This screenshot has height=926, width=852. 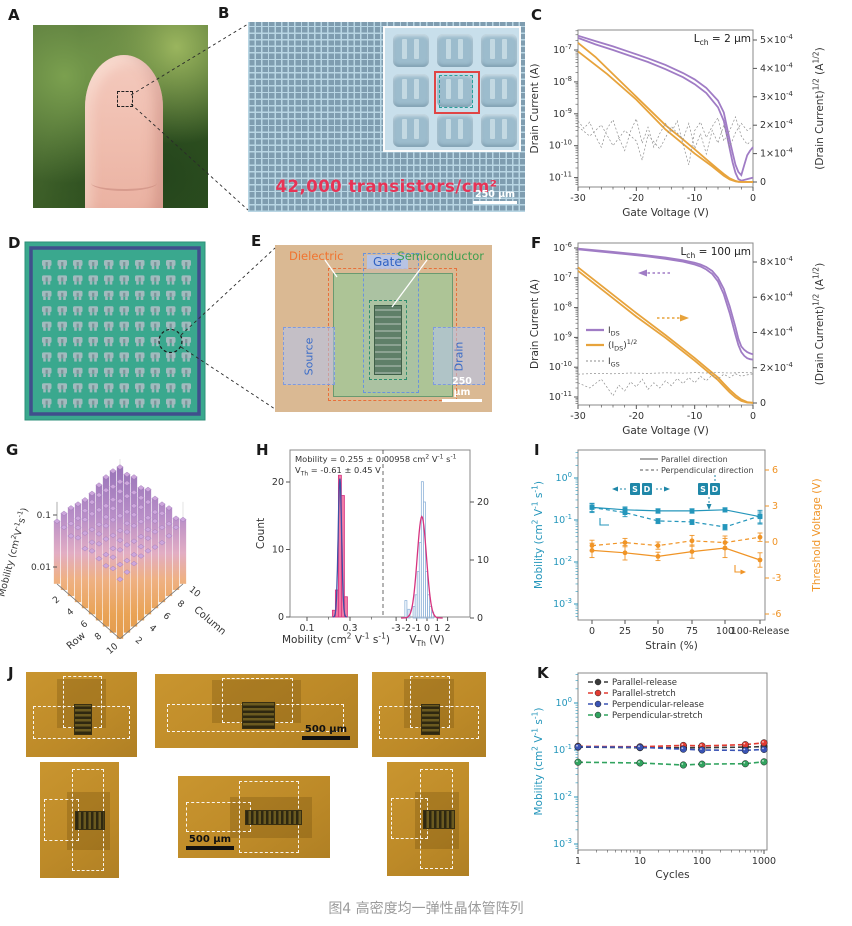 What do you see at coordinates (625, 631) in the screenshot?
I see `svg-text: 25` at bounding box center [625, 631].